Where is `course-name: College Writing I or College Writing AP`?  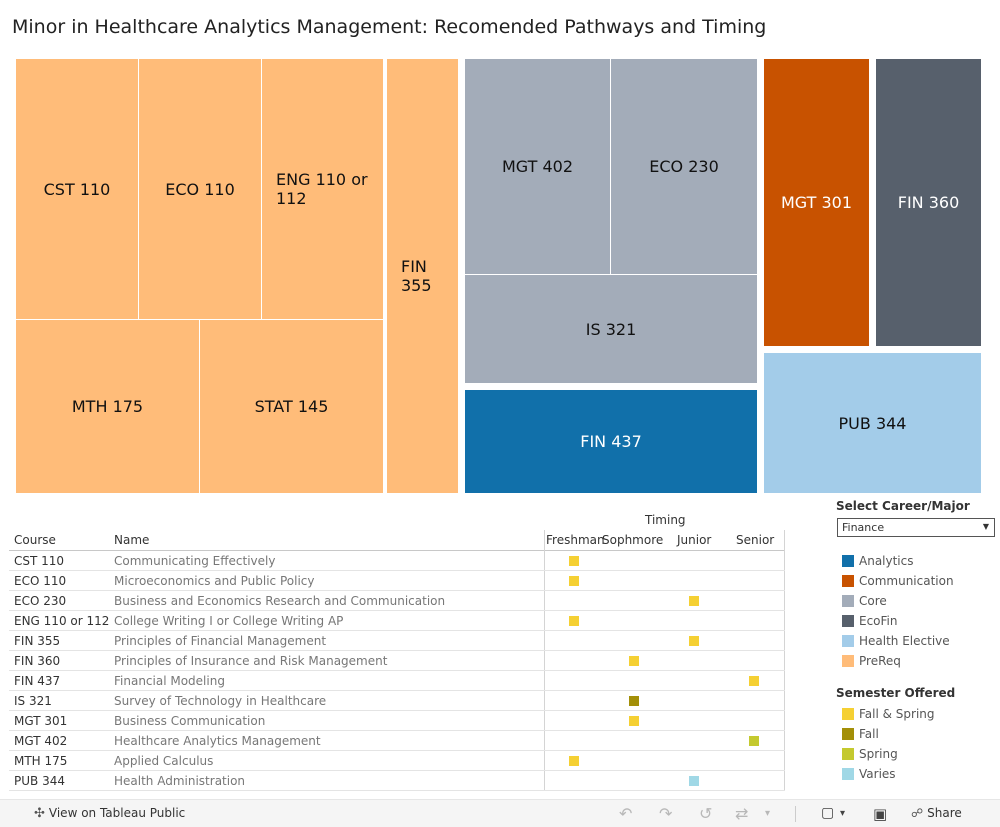 course-name: College Writing I or College Writing AP is located at coordinates (229, 621).